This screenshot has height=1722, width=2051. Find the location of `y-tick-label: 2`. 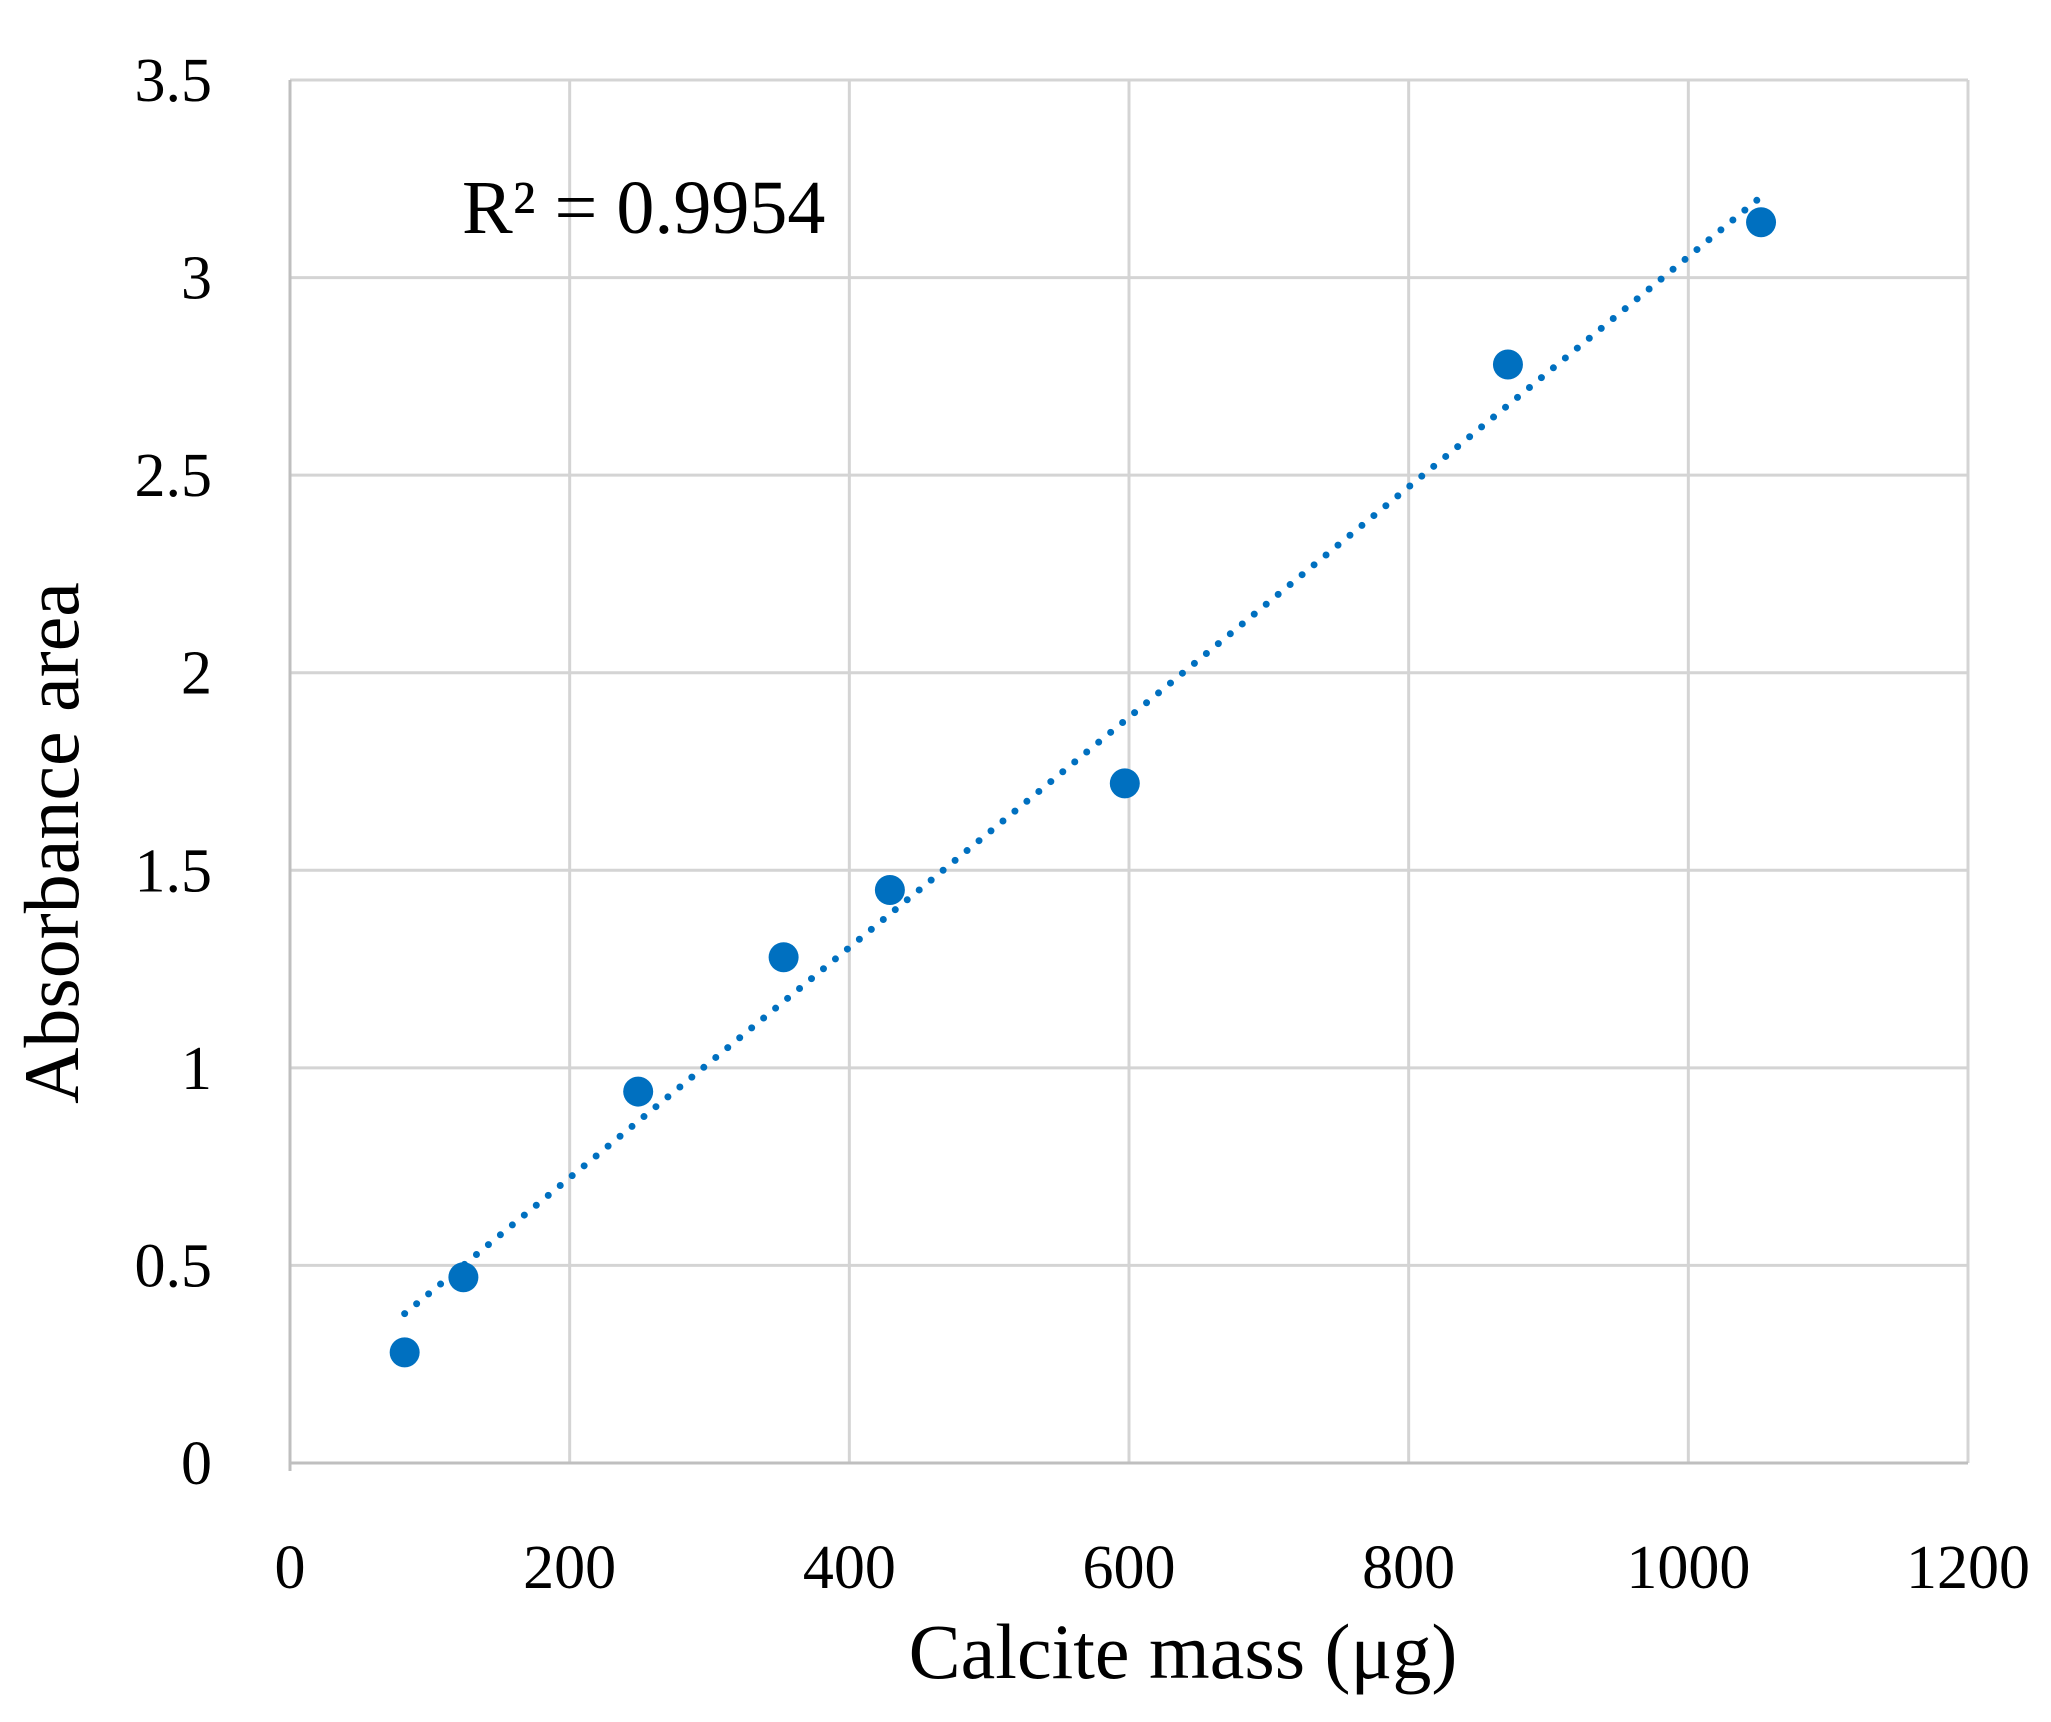

y-tick-label: 2 is located at coordinates (196, 674).